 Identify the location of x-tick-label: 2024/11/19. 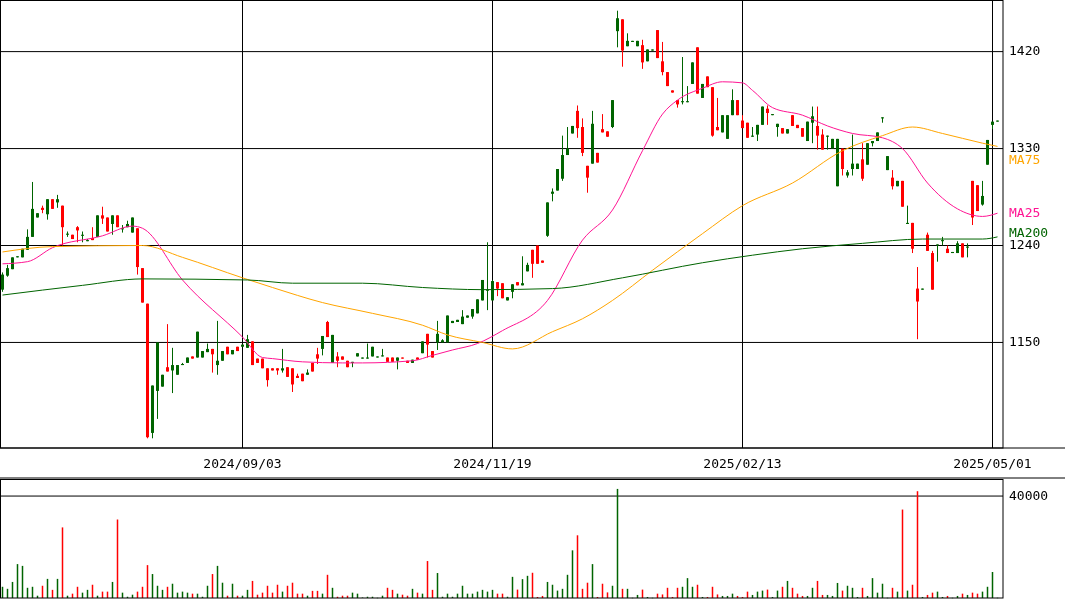
(492, 463).